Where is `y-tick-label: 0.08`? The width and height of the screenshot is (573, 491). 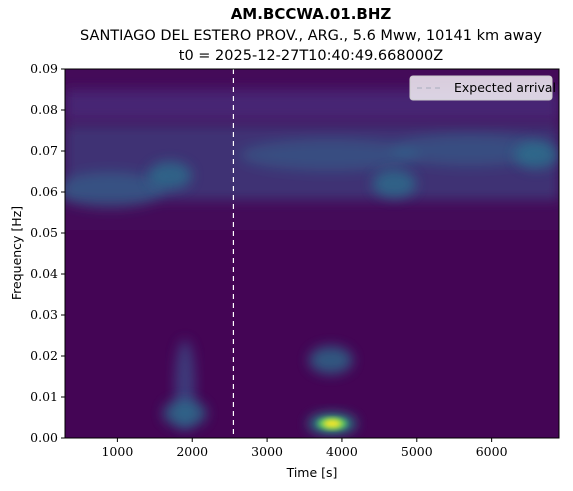
y-tick-label: 0.08 is located at coordinates (44, 109).